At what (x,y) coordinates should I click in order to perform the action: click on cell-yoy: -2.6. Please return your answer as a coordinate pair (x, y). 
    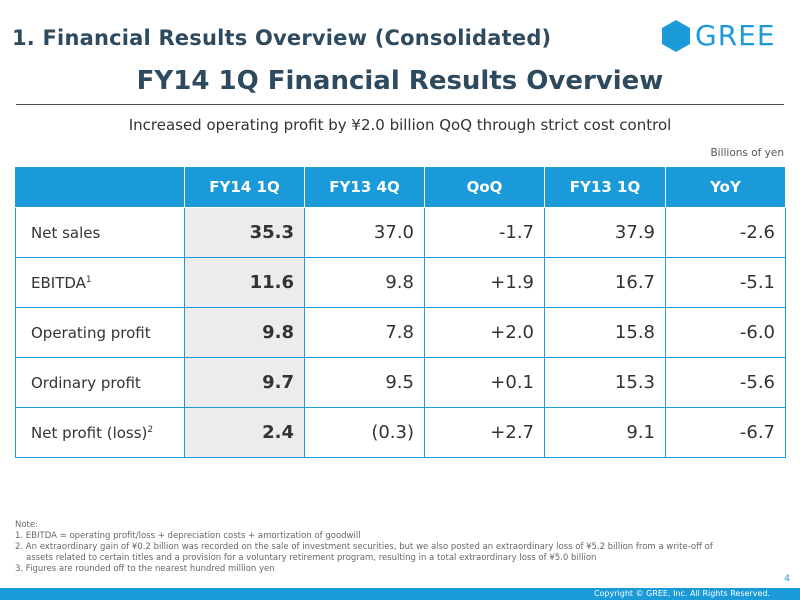
    Looking at the image, I should click on (725, 232).